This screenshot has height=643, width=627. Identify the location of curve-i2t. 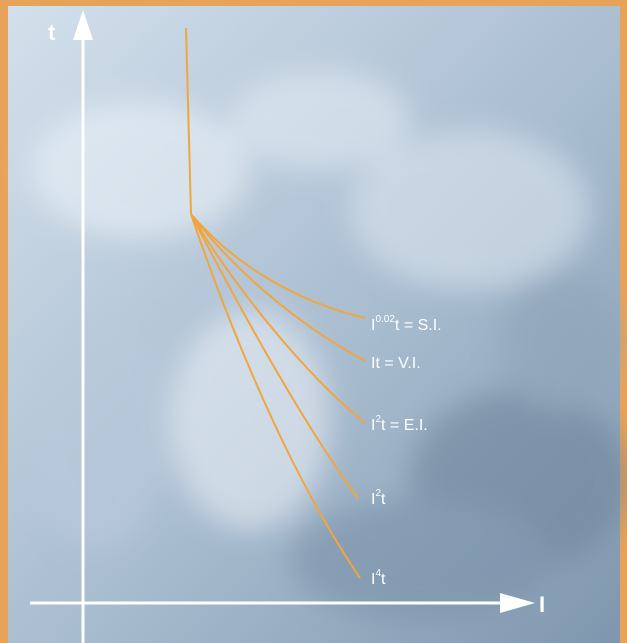
(274, 356).